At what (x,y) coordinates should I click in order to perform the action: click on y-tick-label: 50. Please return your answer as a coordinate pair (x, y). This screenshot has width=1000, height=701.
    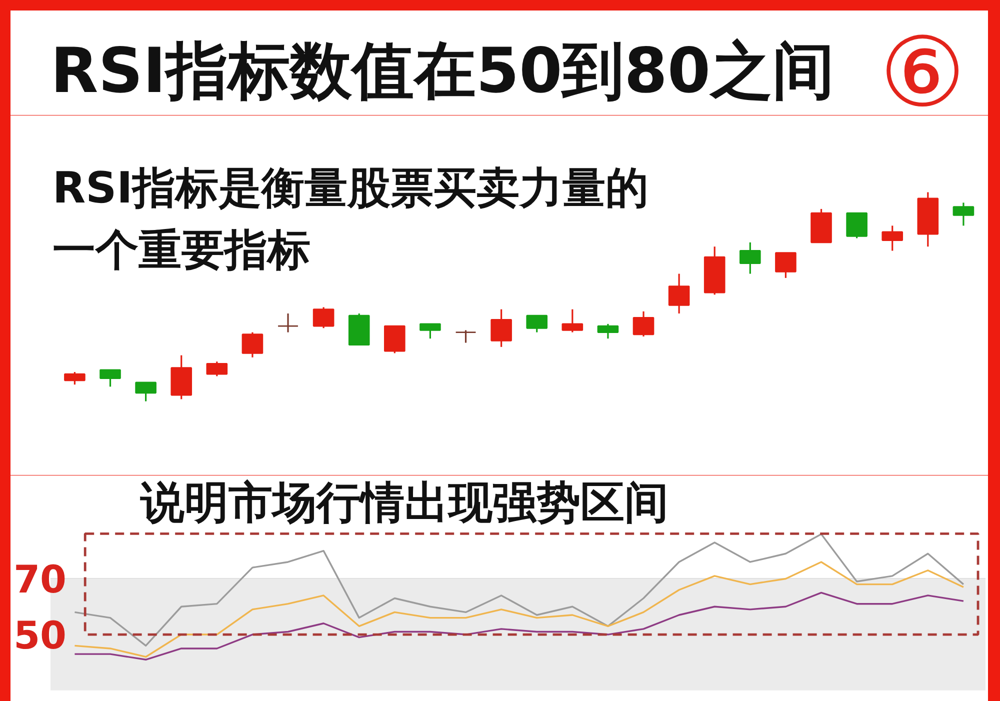
    Looking at the image, I should click on (40, 636).